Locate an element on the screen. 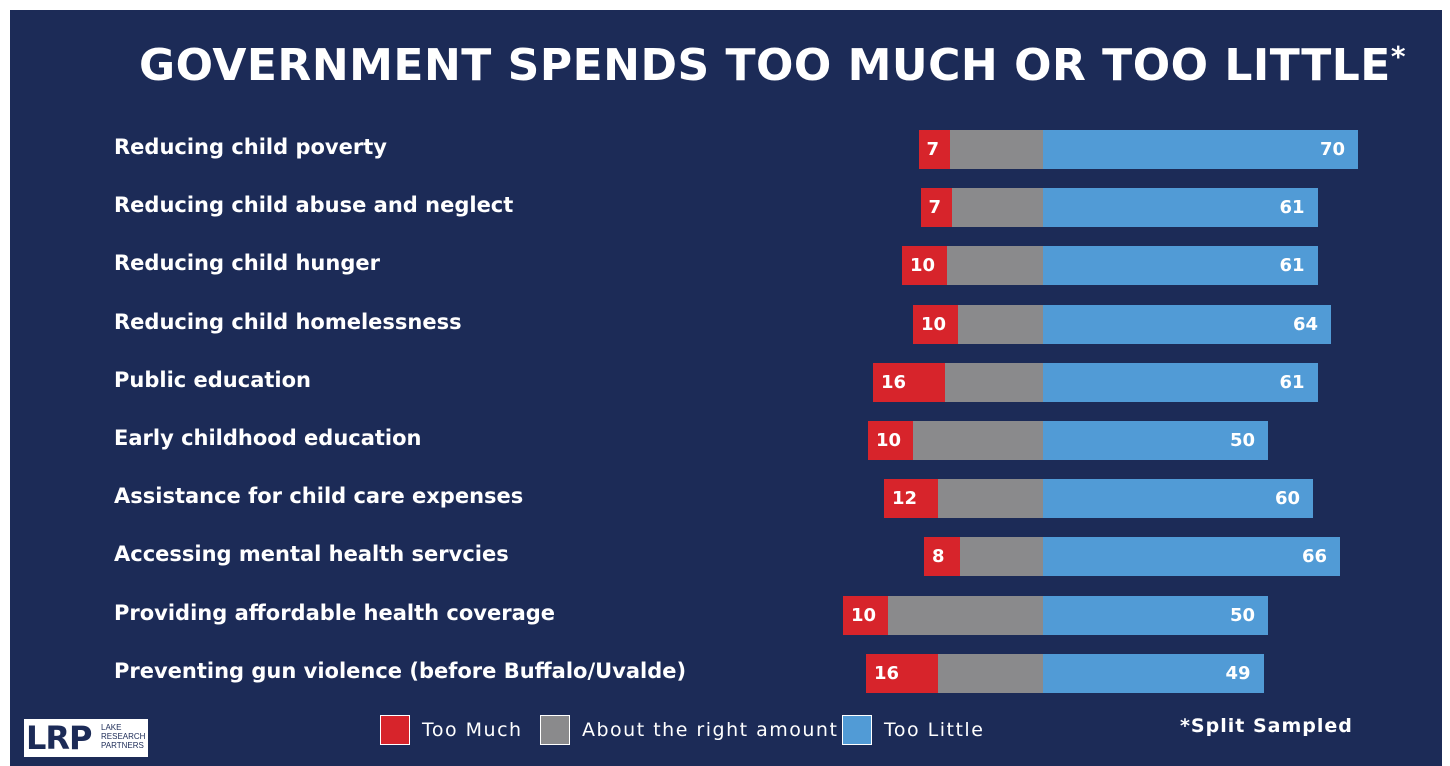  value-label-too-much-public-education: 16 is located at coordinates (894, 382).